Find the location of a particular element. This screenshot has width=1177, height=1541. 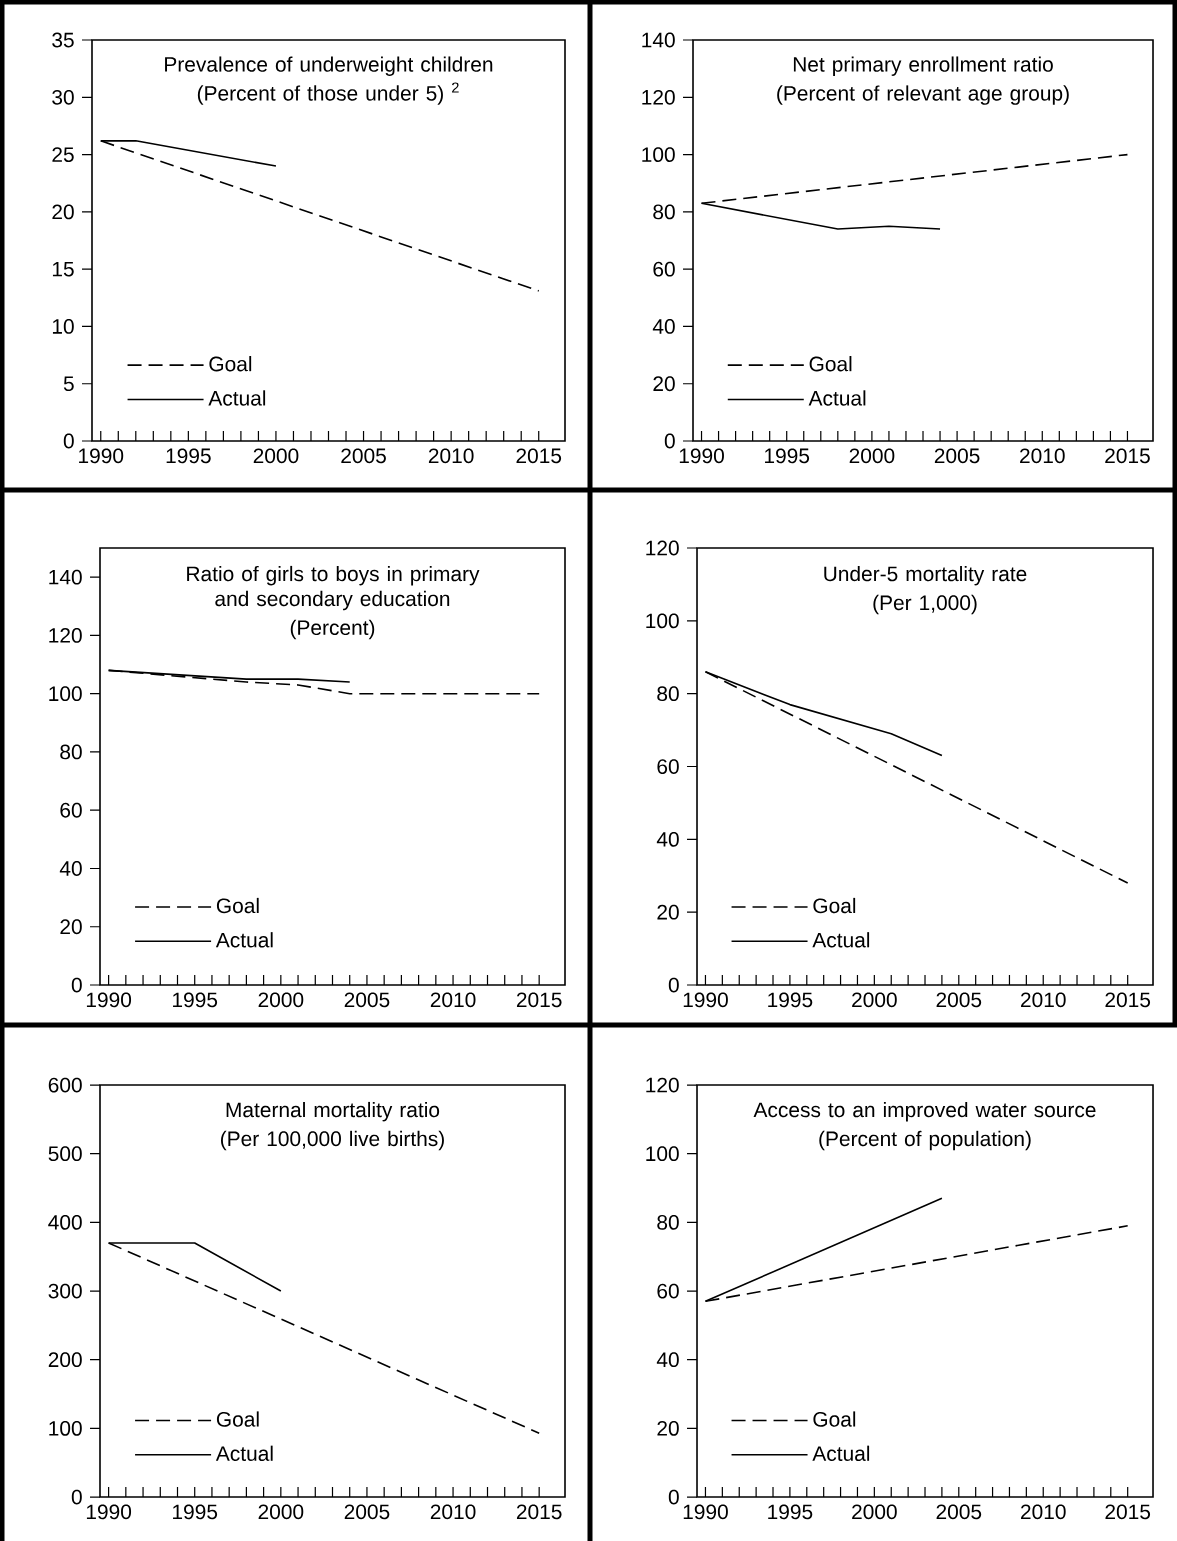

text: Under-5 mortality rate is located at coordinates (925, 575).